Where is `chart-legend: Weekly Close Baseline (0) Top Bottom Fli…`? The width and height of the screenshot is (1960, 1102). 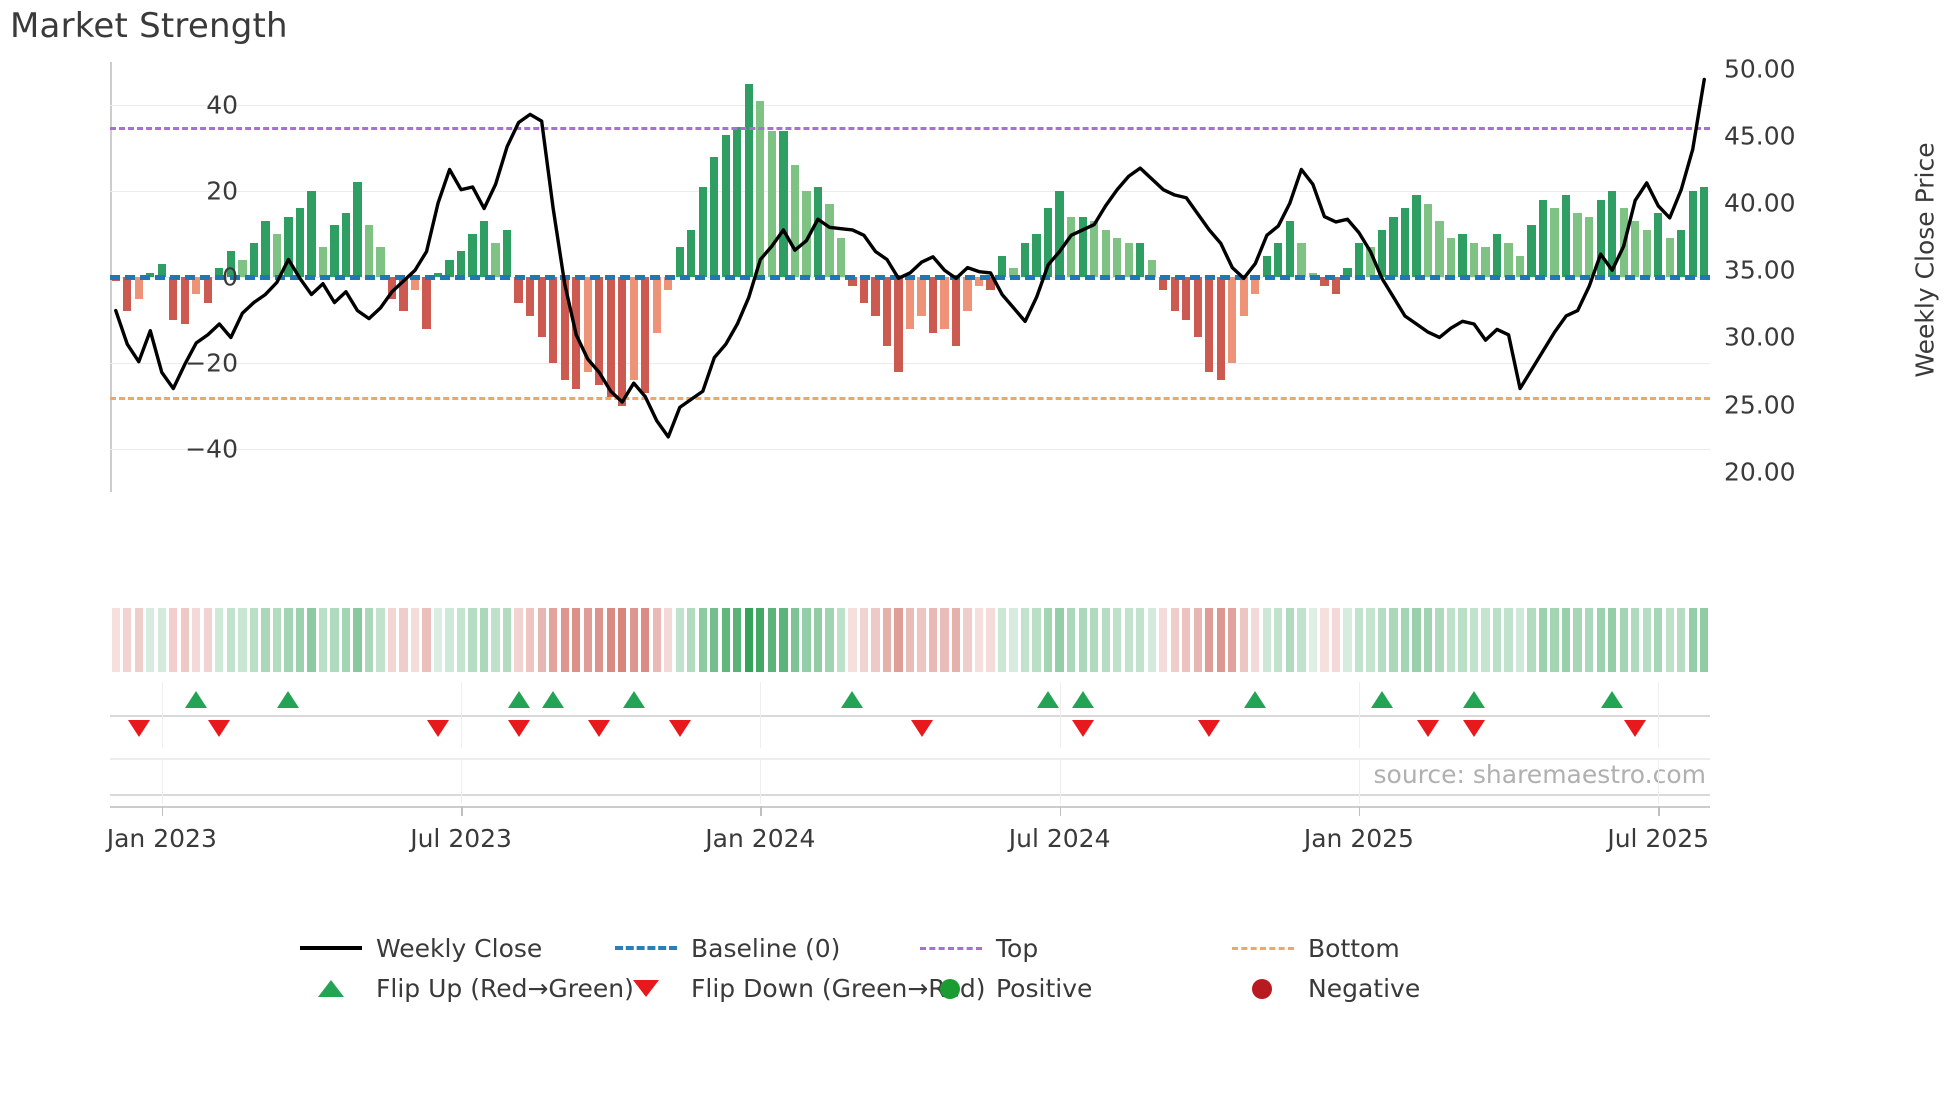 chart-legend: Weekly Close Baseline (0) Top Bottom Fli… is located at coordinates (990, 968).